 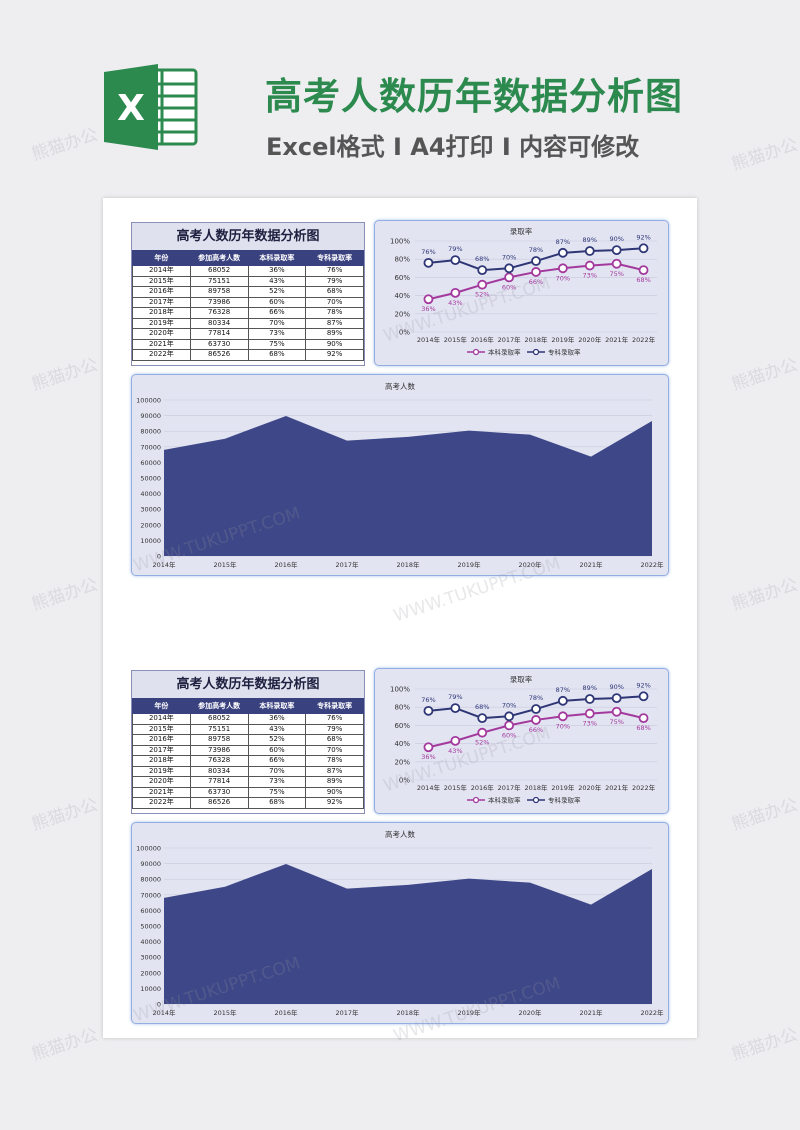 What do you see at coordinates (408, 485) in the screenshot?
I see `area-series` at bounding box center [408, 485].